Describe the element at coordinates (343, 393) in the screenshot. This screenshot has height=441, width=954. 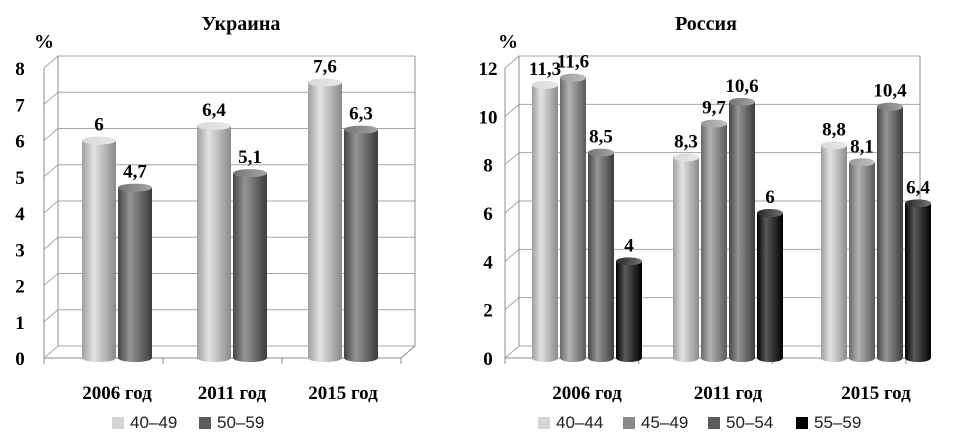
I see `ukraine-category-label: 2015 год` at that location.